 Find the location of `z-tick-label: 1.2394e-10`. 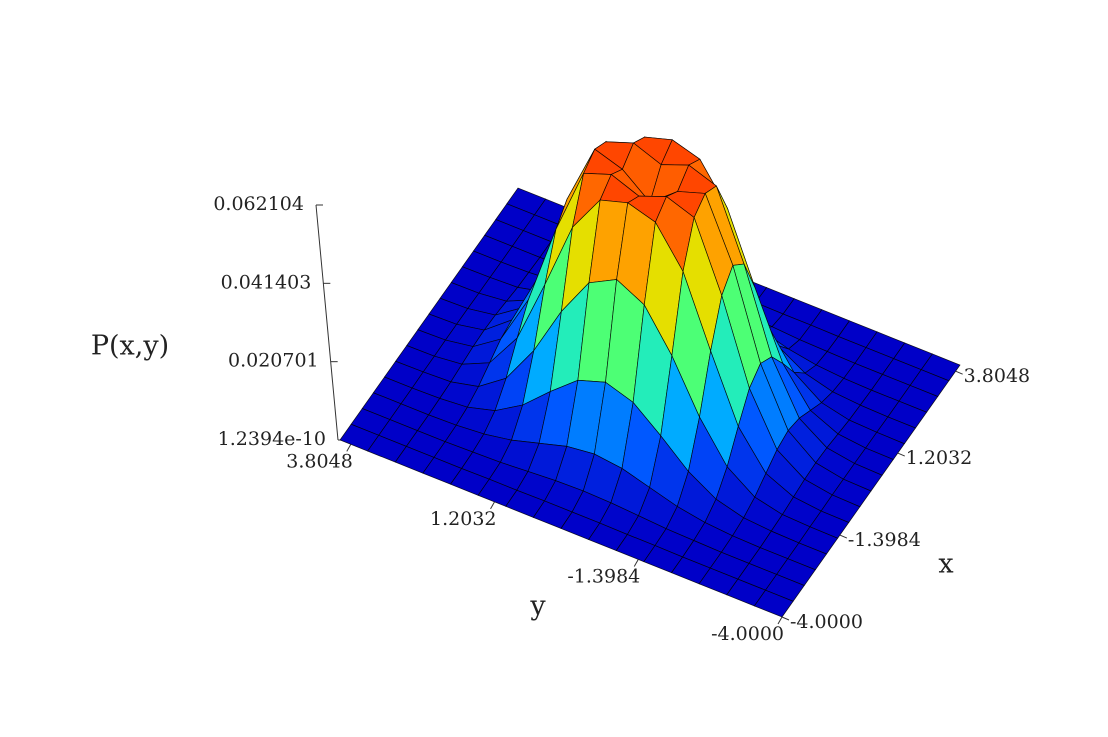

z-tick-label: 1.2394e-10 is located at coordinates (272, 439).